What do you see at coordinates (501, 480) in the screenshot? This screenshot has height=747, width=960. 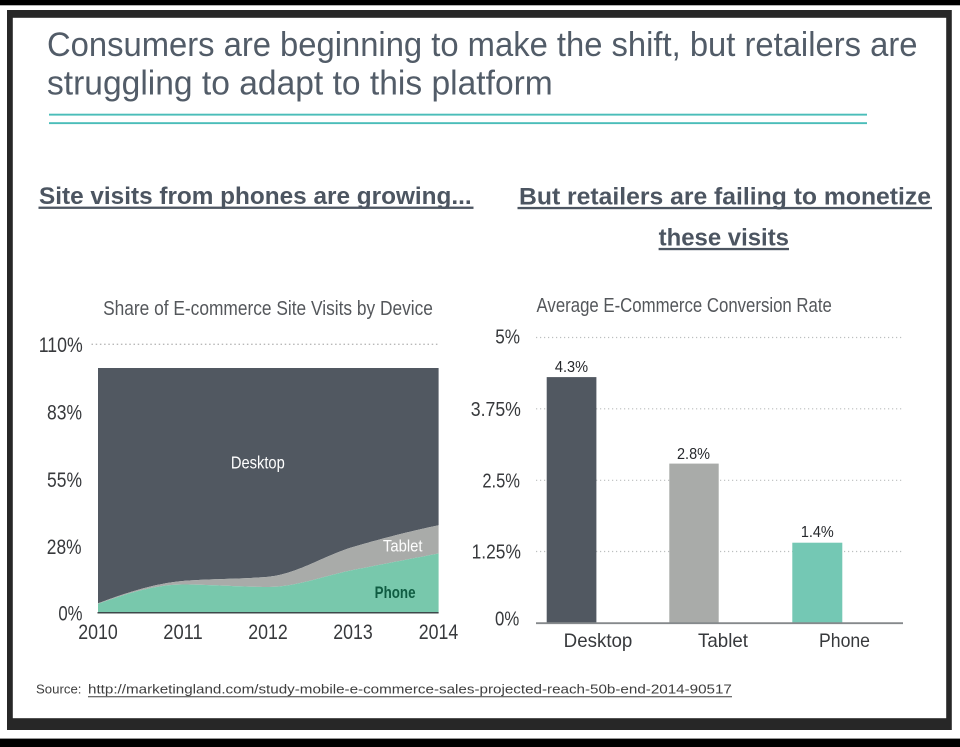 I see `svg-text: 2.5%` at bounding box center [501, 480].